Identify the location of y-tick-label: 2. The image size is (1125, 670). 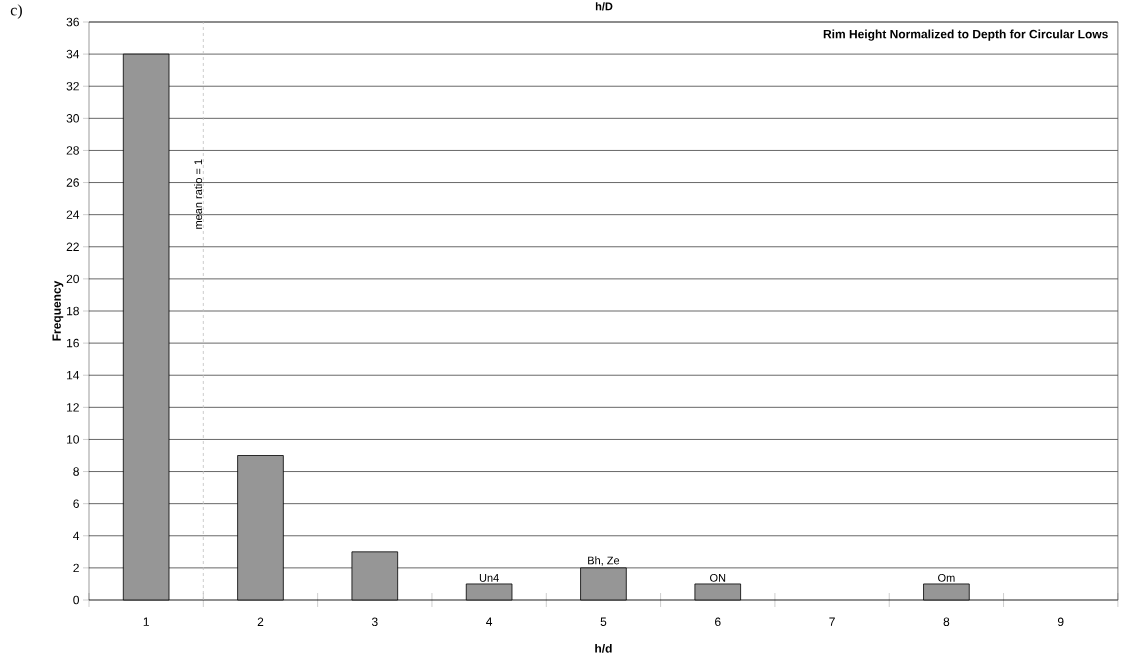
(76, 568).